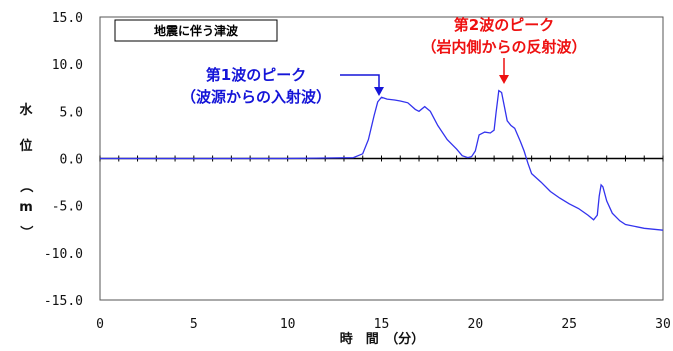 This screenshot has height=351, width=673. Describe the element at coordinates (63, 301) in the screenshot. I see `y-tick-label: -15.0` at that location.